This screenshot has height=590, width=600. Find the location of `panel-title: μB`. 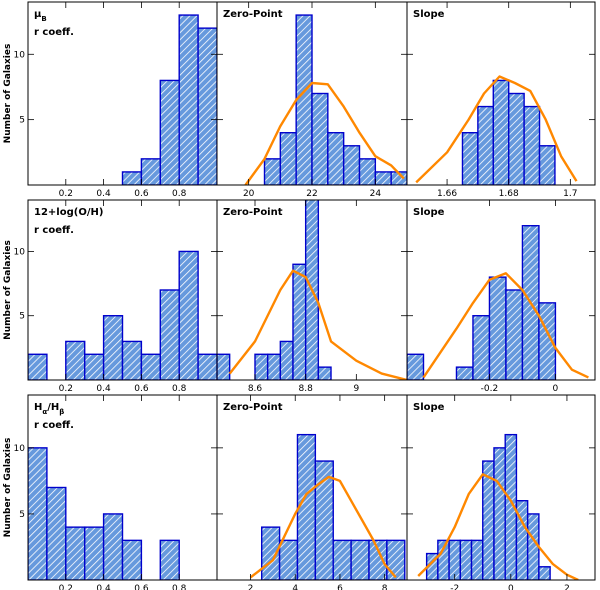

panel-title: μB is located at coordinates (40, 16).